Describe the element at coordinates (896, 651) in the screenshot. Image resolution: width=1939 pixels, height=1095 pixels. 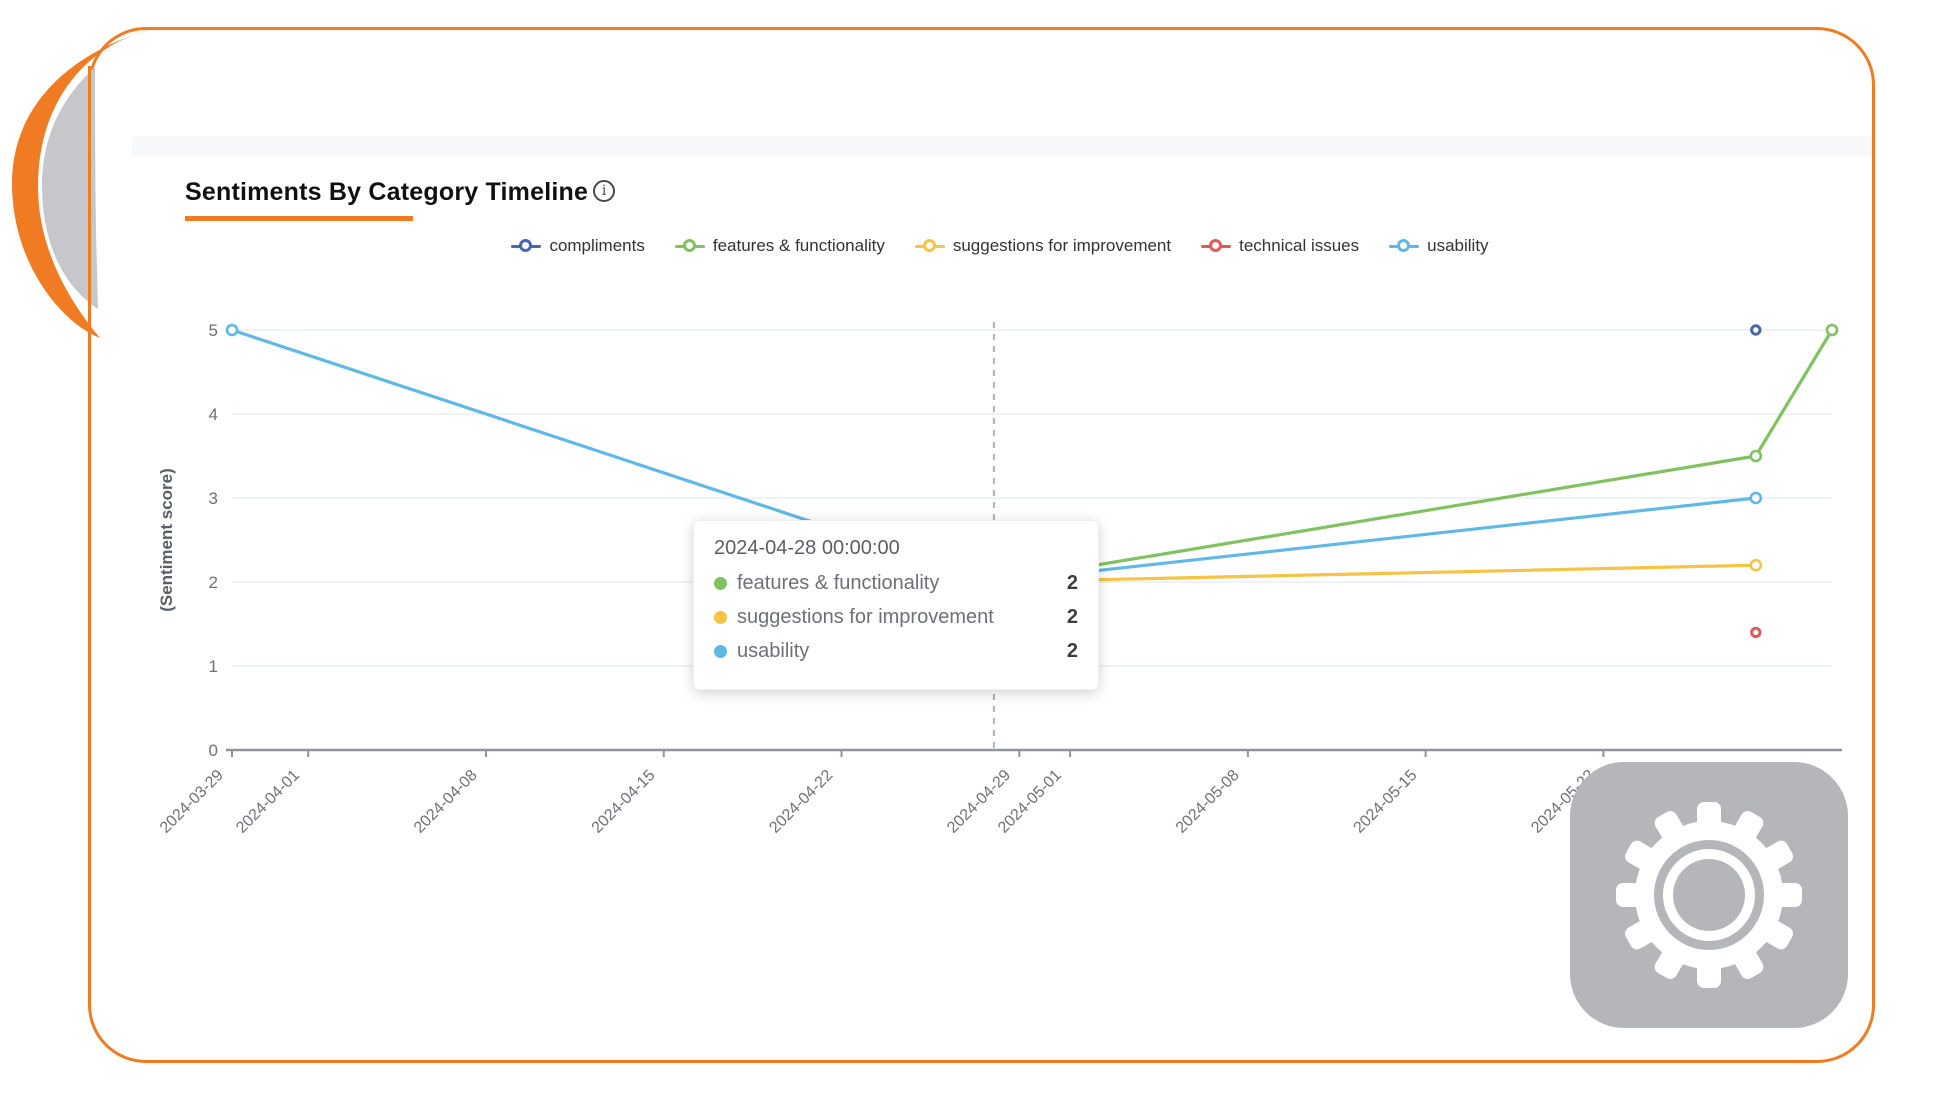
I see `tooltip-row: usability 2` at that location.